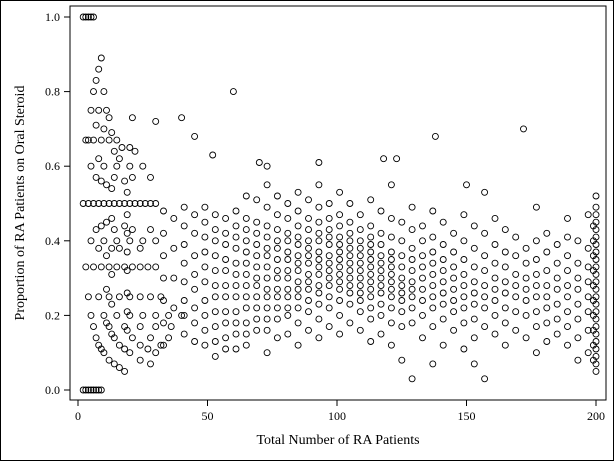 This screenshot has width=614, height=461. I want to click on x-tick-label: 0, so click(78, 416).